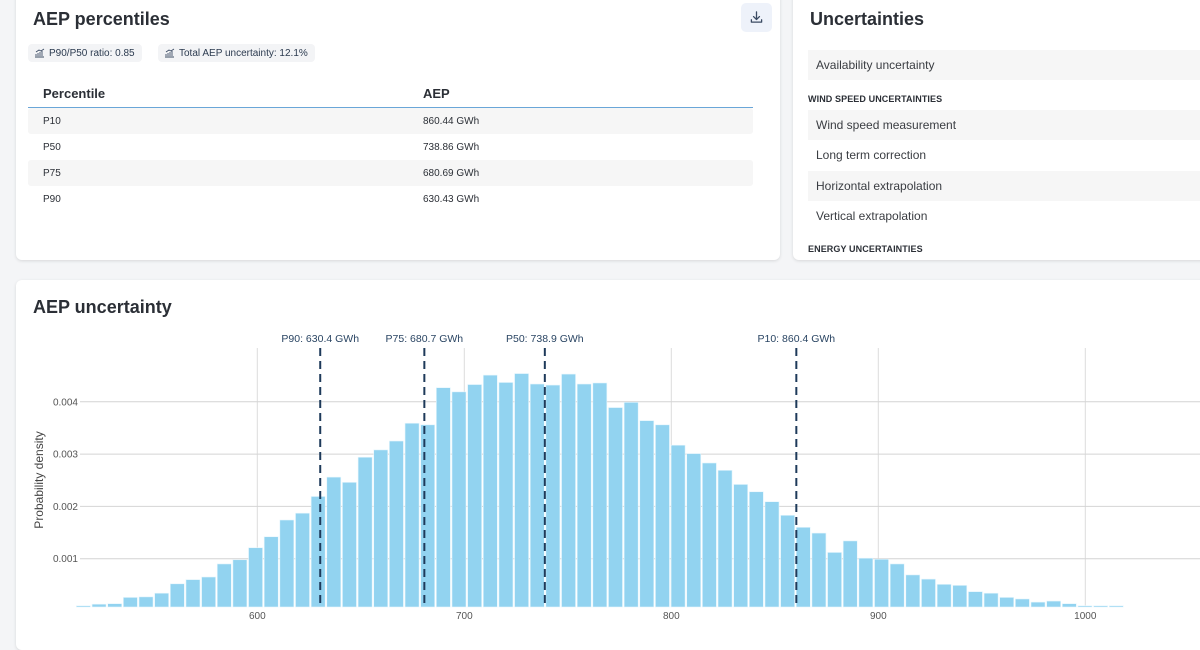  I want to click on x-tick-label: 700, so click(464, 616).